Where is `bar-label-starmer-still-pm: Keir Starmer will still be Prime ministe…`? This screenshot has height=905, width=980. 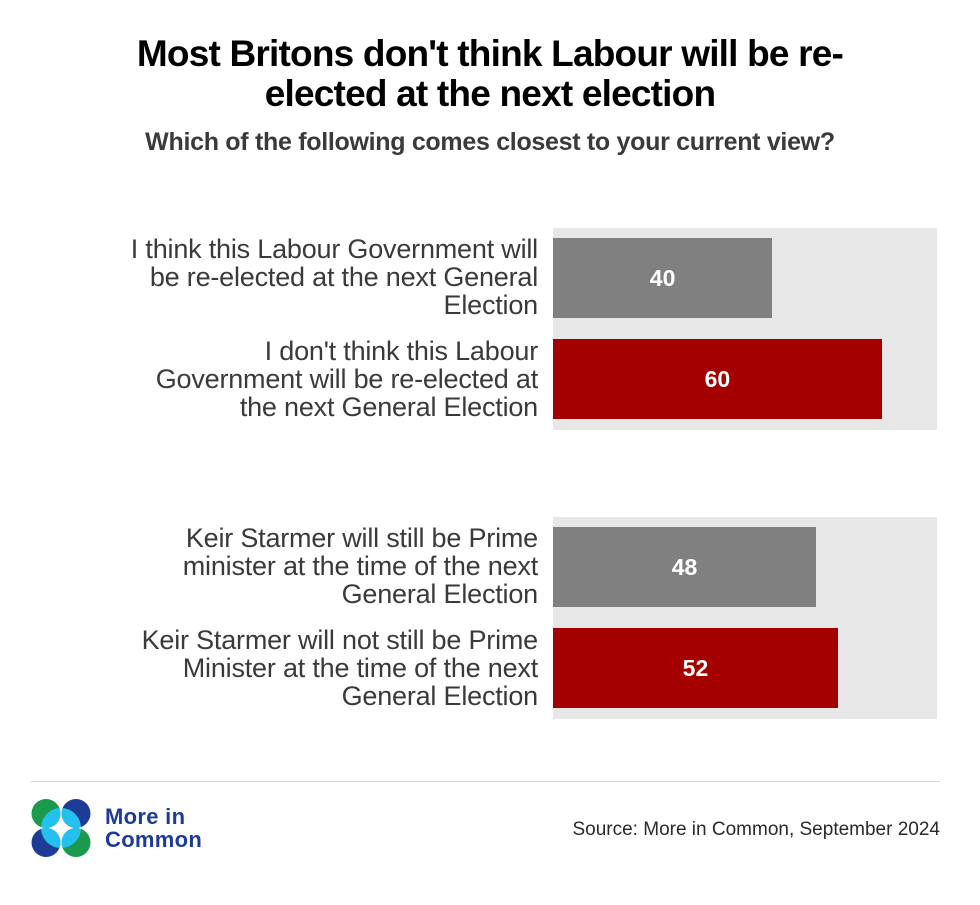 bar-label-starmer-still-pm: Keir Starmer will still be Prime ministe… is located at coordinates (360, 566).